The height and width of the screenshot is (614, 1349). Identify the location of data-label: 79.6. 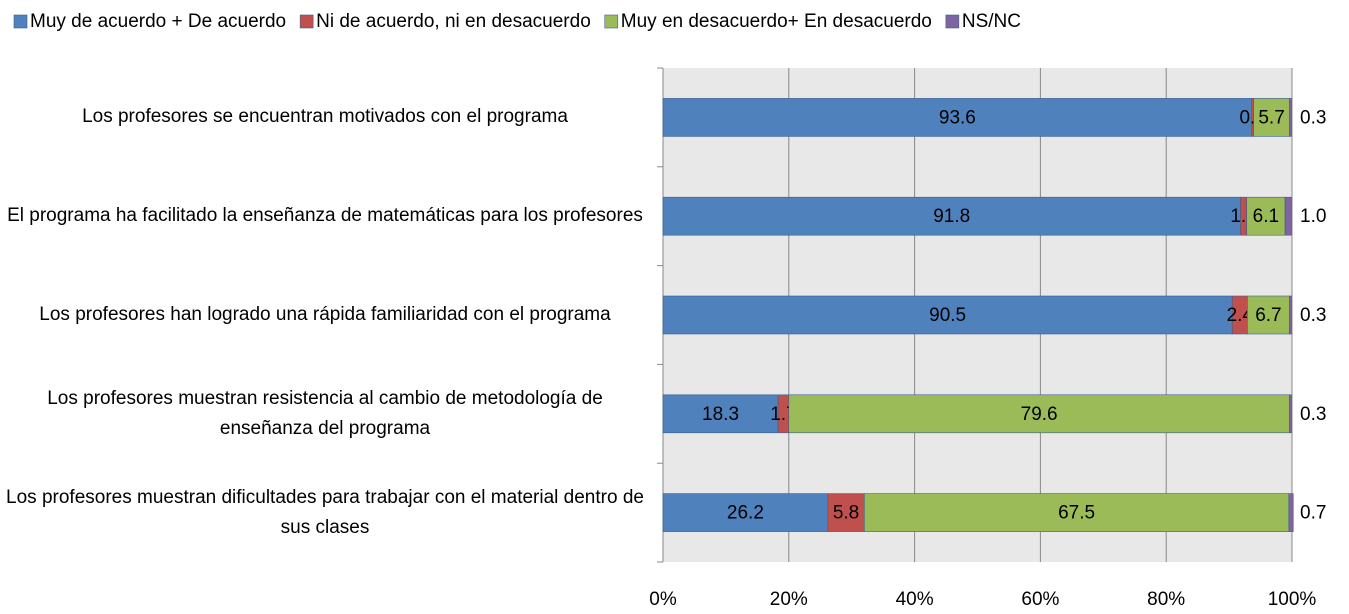
(1039, 414).